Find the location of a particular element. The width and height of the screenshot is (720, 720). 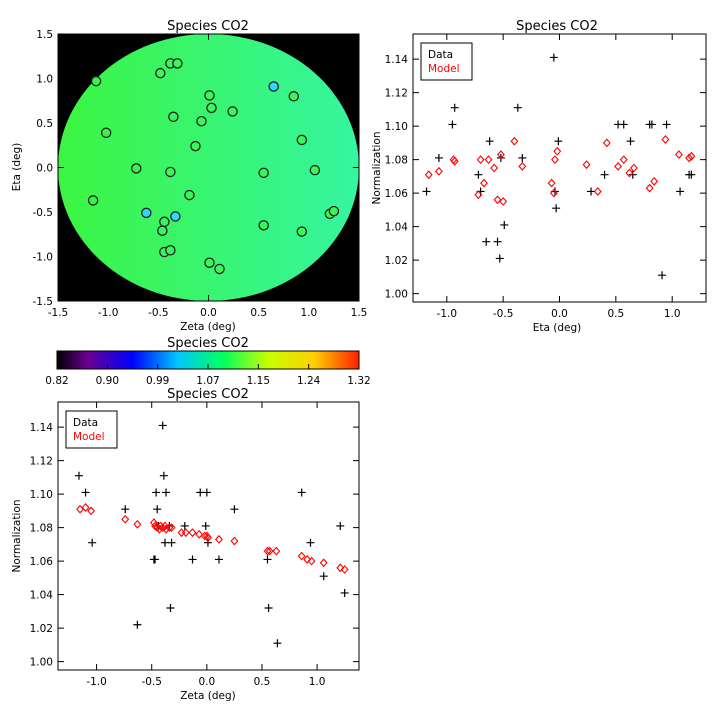

colorbar-title: Species CO2 is located at coordinates (208, 343).